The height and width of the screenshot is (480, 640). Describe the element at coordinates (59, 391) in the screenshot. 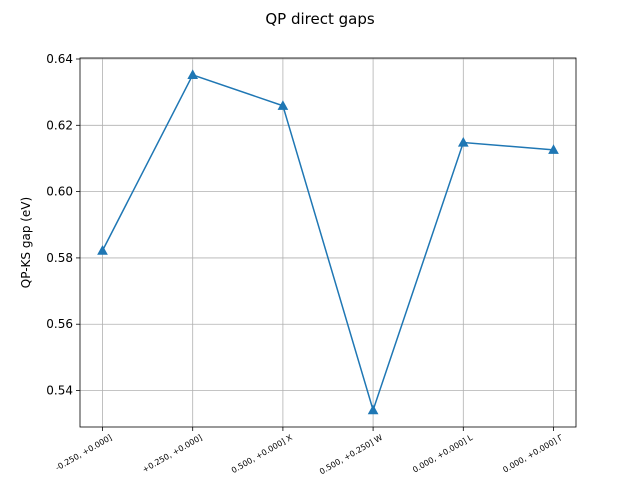

I see `y-tick-label: 0.54` at that location.